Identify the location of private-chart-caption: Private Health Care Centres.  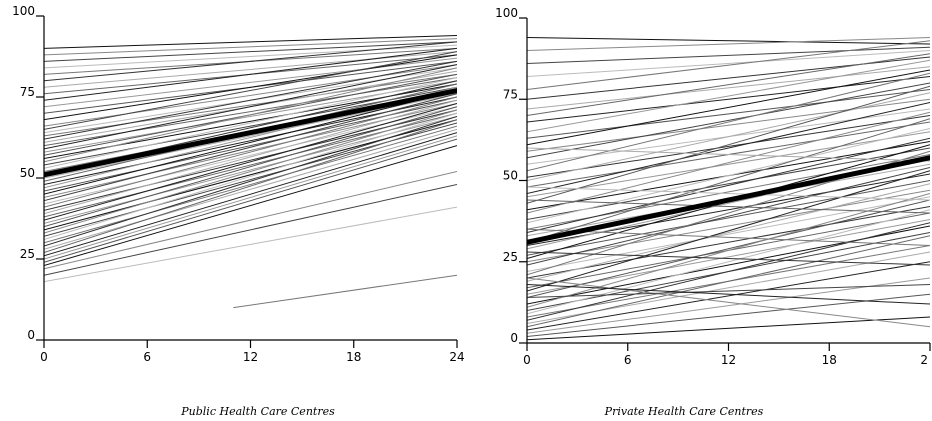
(684, 411).